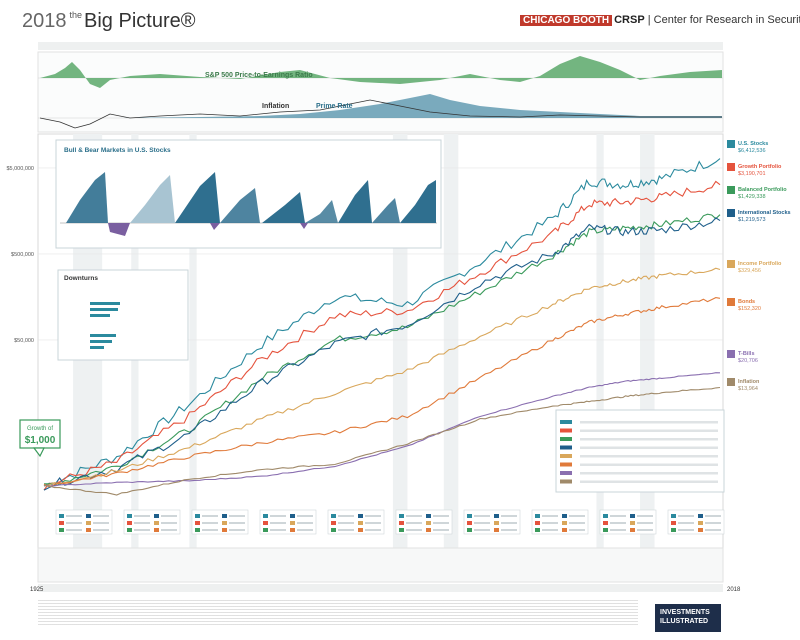 Image resolution: width=800 pixels, height=640 pixels. Describe the element at coordinates (381, 106) in the screenshot. I see `prime-area` at that location.